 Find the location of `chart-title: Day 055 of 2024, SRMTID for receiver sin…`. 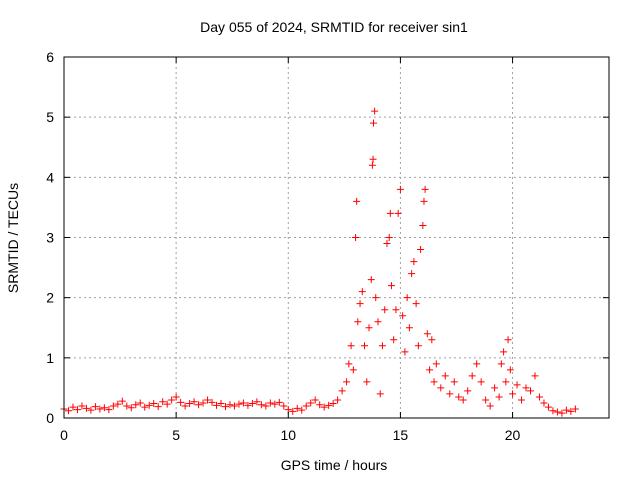

chart-title: Day 055 of 2024, SRMTID for receiver sin… is located at coordinates (334, 27).